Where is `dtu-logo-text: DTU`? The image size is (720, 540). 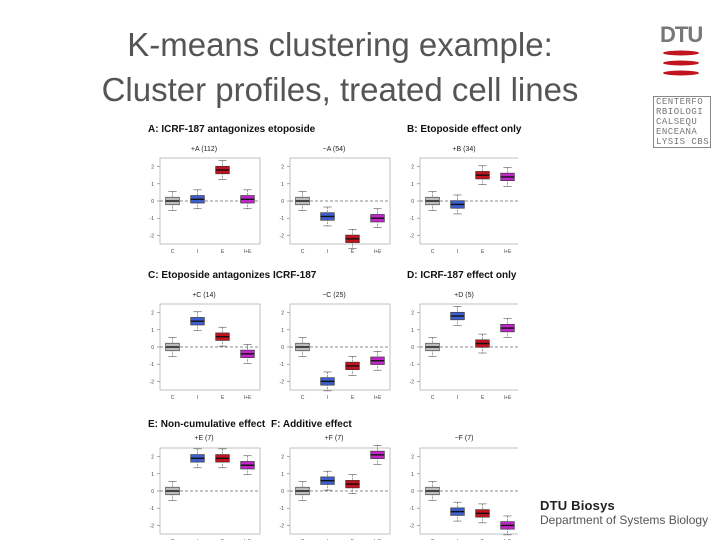 dtu-logo-text: DTU is located at coordinates (681, 34).